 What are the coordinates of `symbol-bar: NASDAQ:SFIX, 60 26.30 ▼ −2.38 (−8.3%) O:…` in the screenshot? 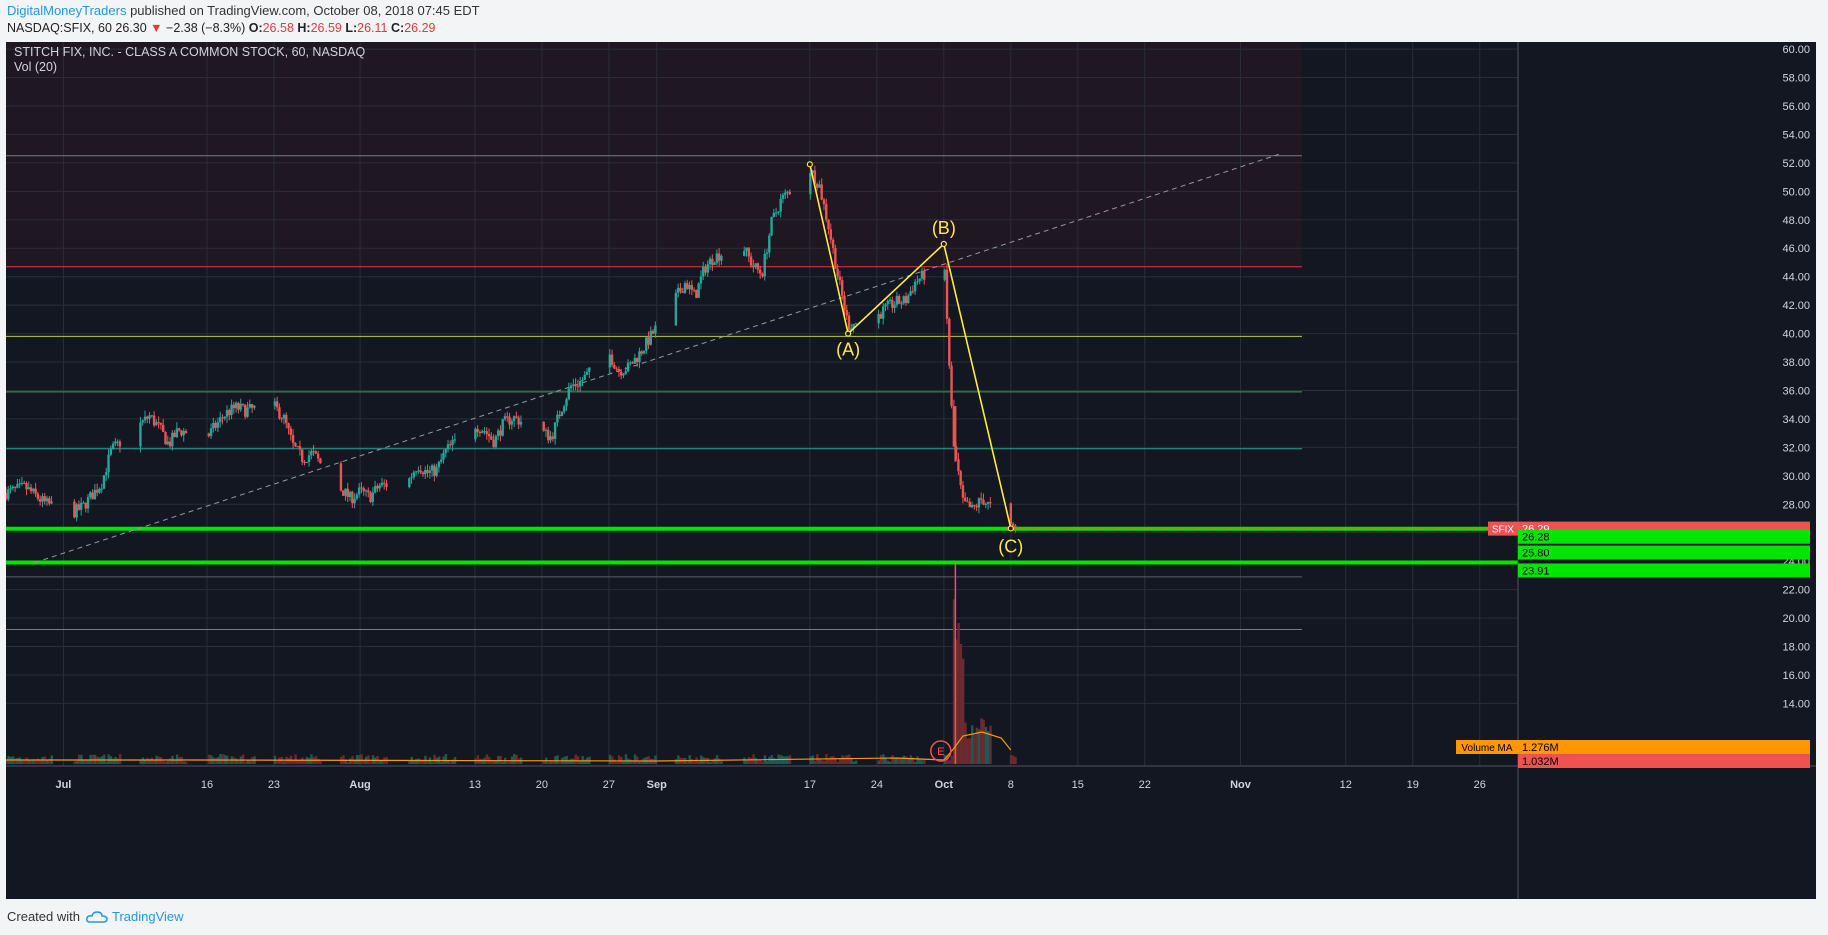 It's located at (221, 28).